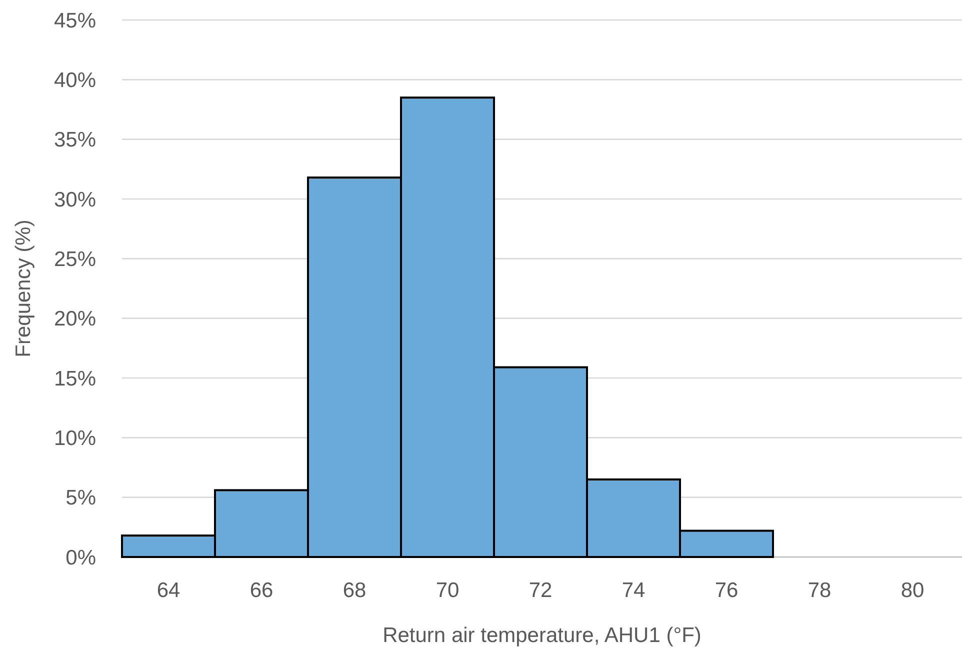  Describe the element at coordinates (75, 80) in the screenshot. I see `y-tick-label: 40%` at that location.